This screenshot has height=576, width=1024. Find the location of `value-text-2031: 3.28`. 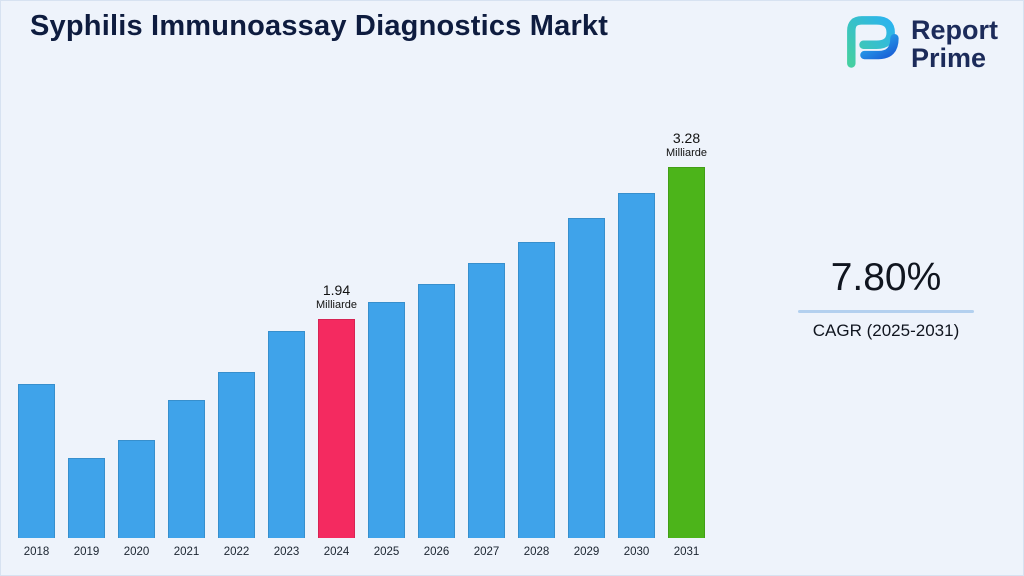

value-text-2031: 3.28 is located at coordinates (686, 138).